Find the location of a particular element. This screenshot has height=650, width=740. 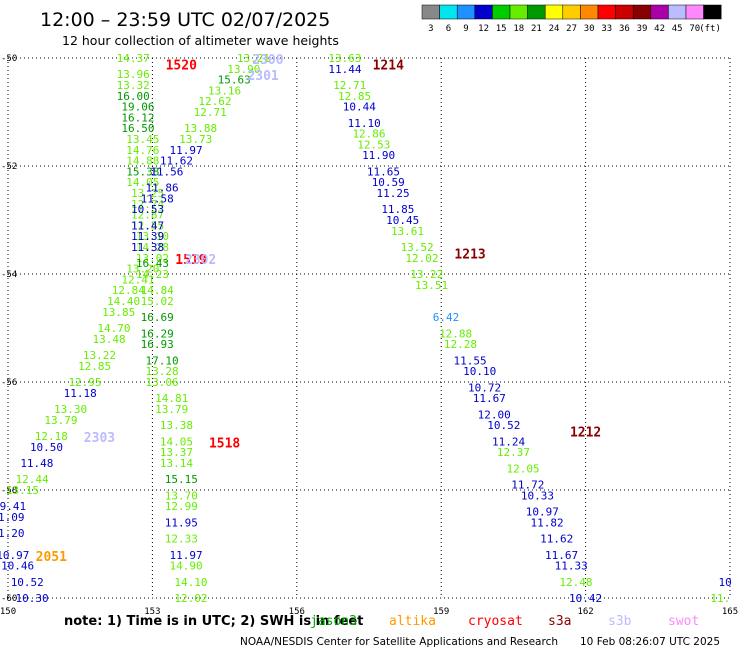

time-label: 1212 is located at coordinates (585, 433).